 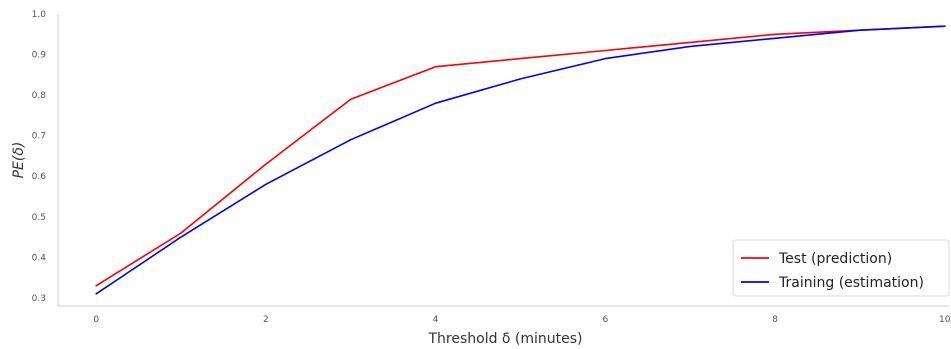 I want to click on x-tick-label: 0, so click(x=96, y=320).